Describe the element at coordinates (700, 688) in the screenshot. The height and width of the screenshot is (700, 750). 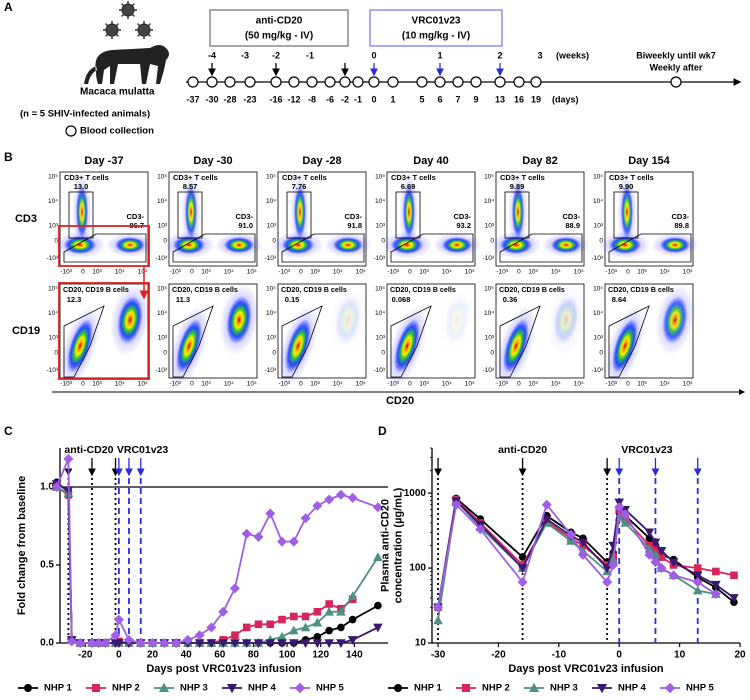
I see `legend-label: NHP 5` at that location.